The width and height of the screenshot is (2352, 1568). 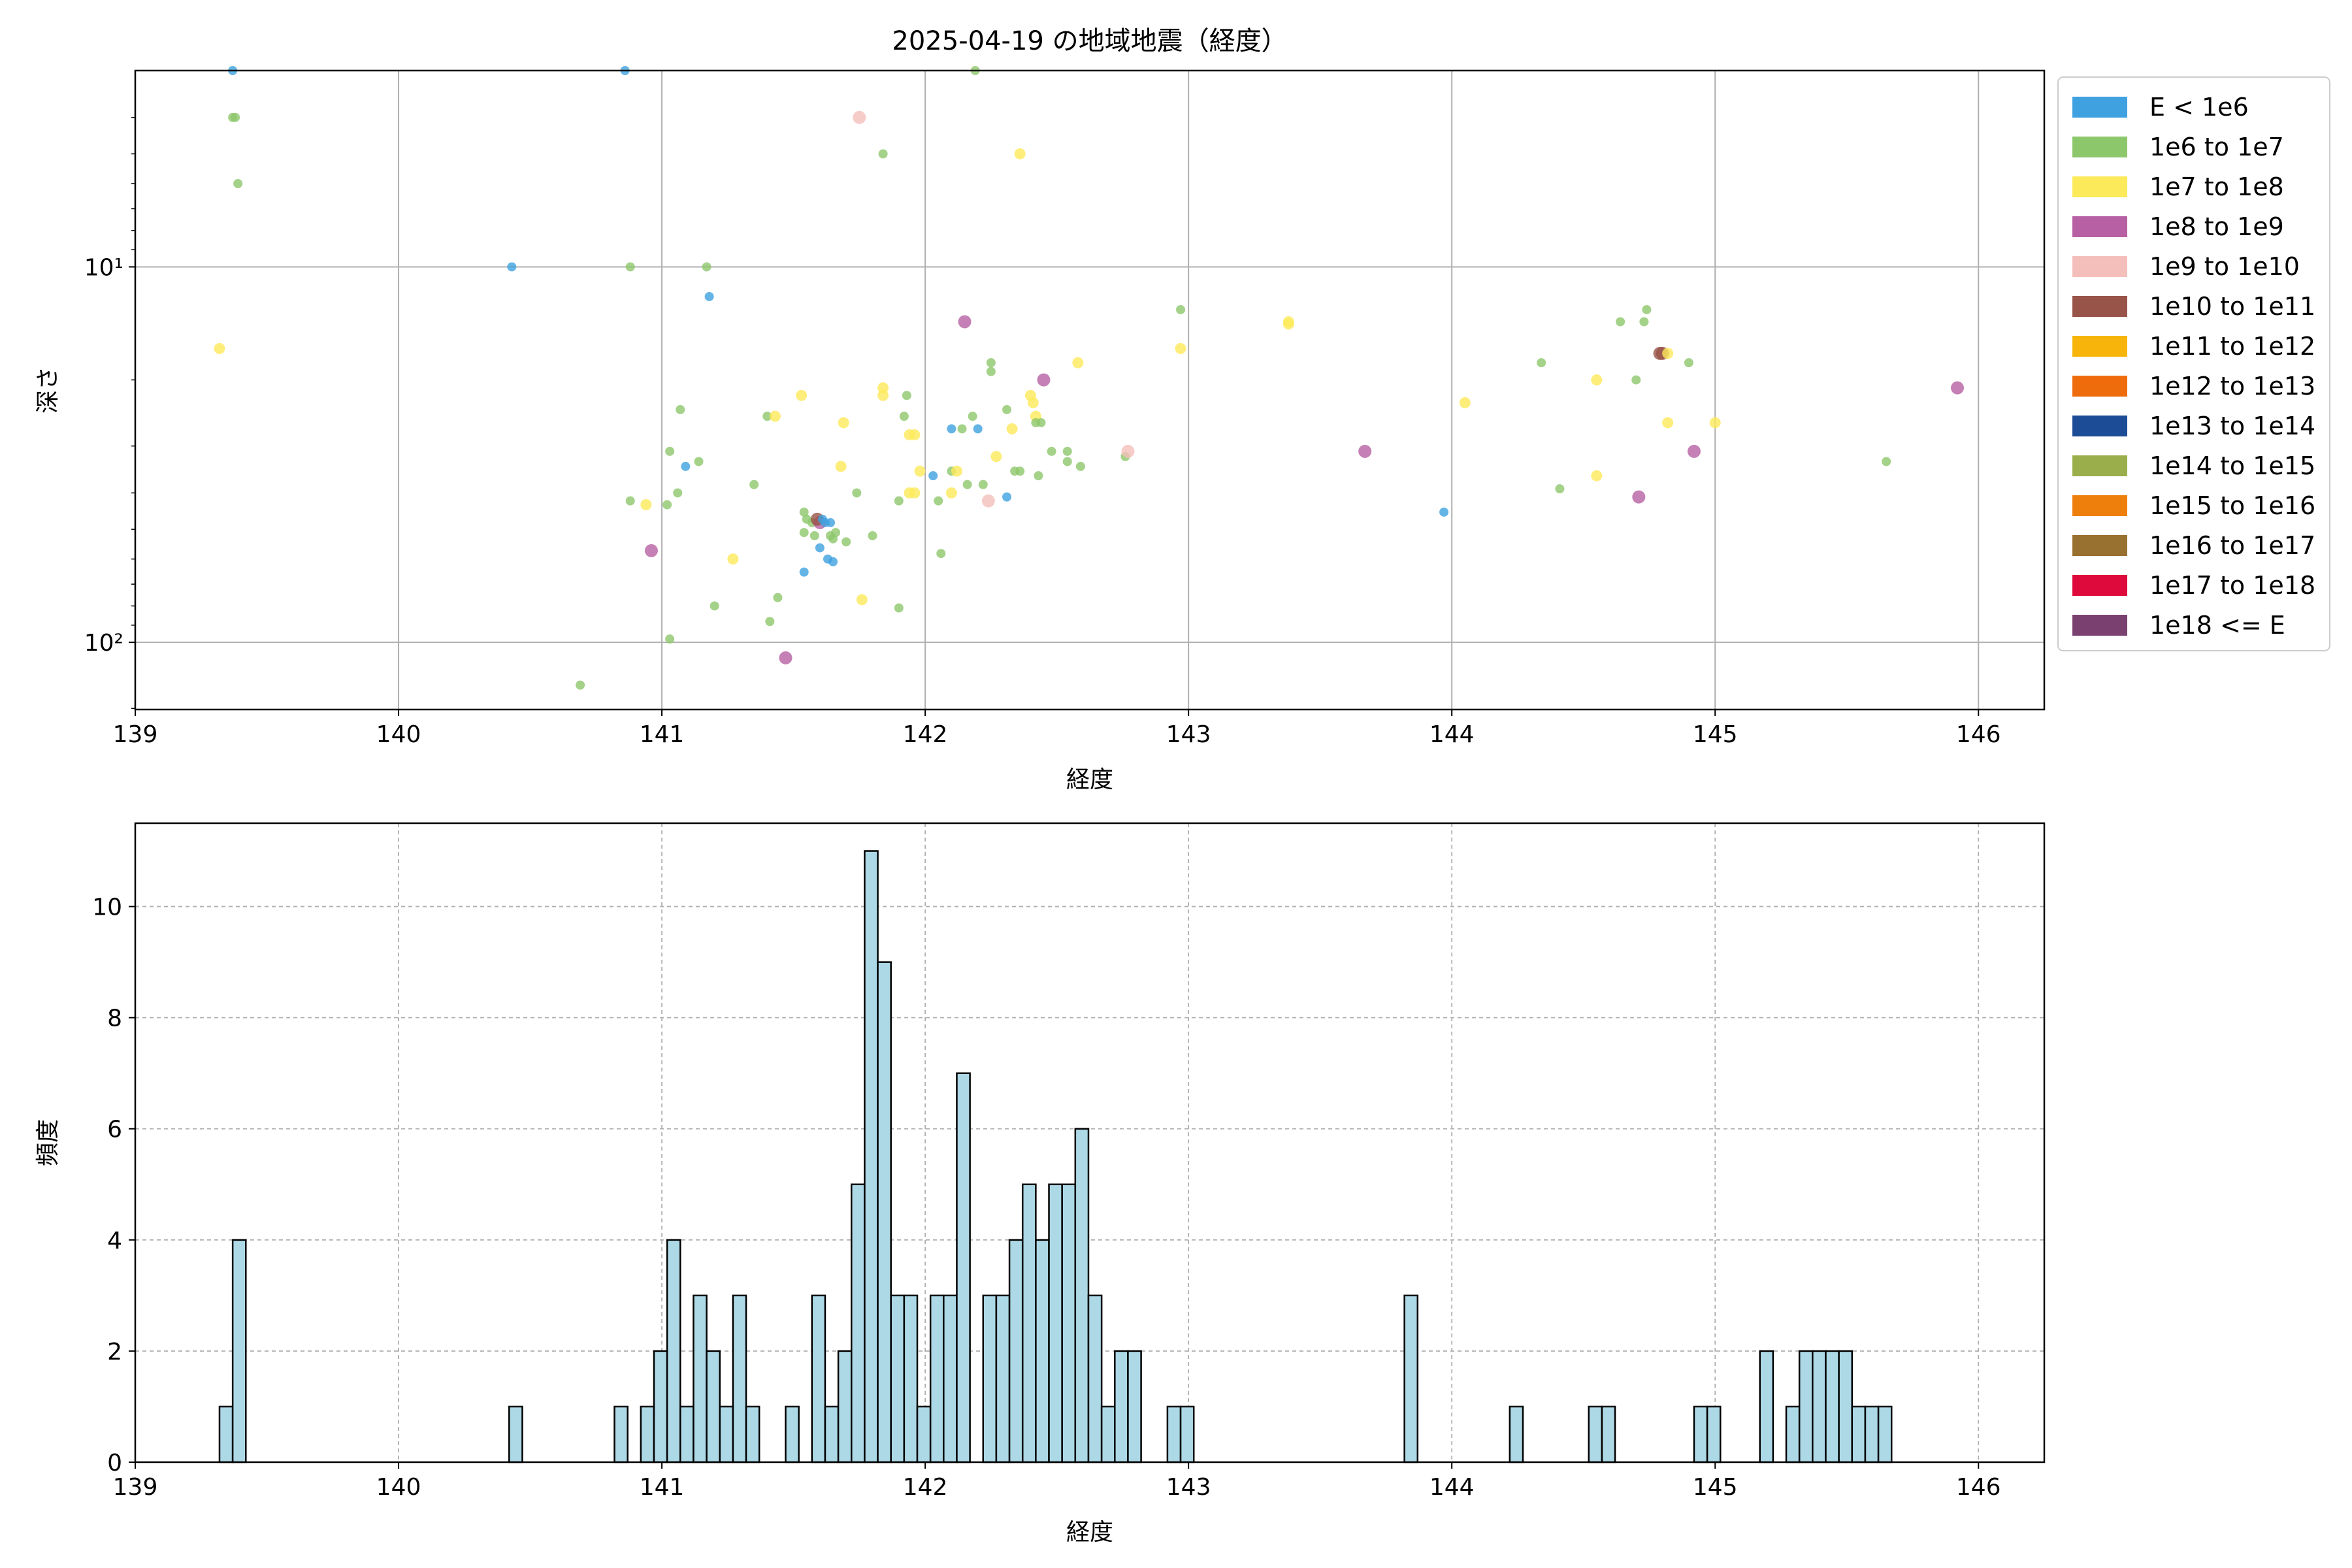 What do you see at coordinates (2232, 585) in the screenshot?
I see `legend-label: 1e17 to 1e18` at bounding box center [2232, 585].